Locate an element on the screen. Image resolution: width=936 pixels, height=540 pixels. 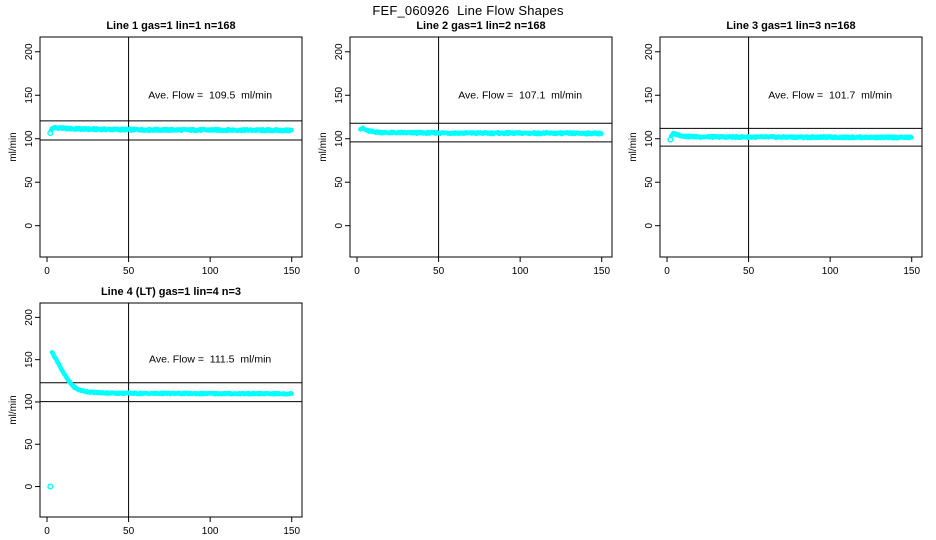
ave-flow-annotation: Ave. Flow = 109.5 ml/min is located at coordinates (210, 95).